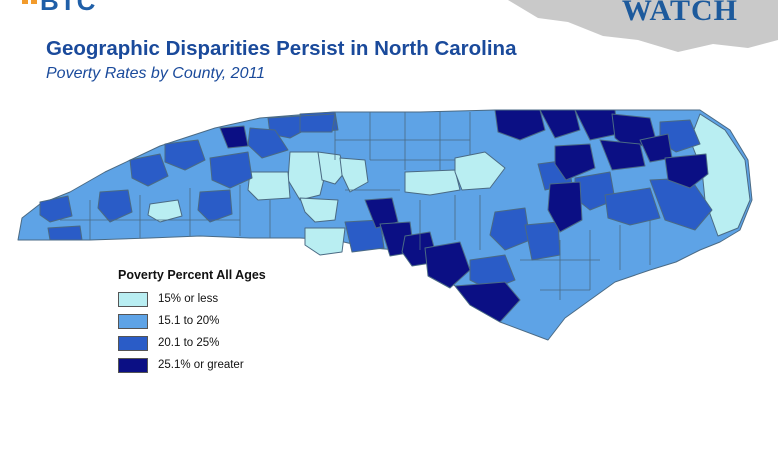  I want to click on legend-item: 25.1% or greater, so click(192, 365).